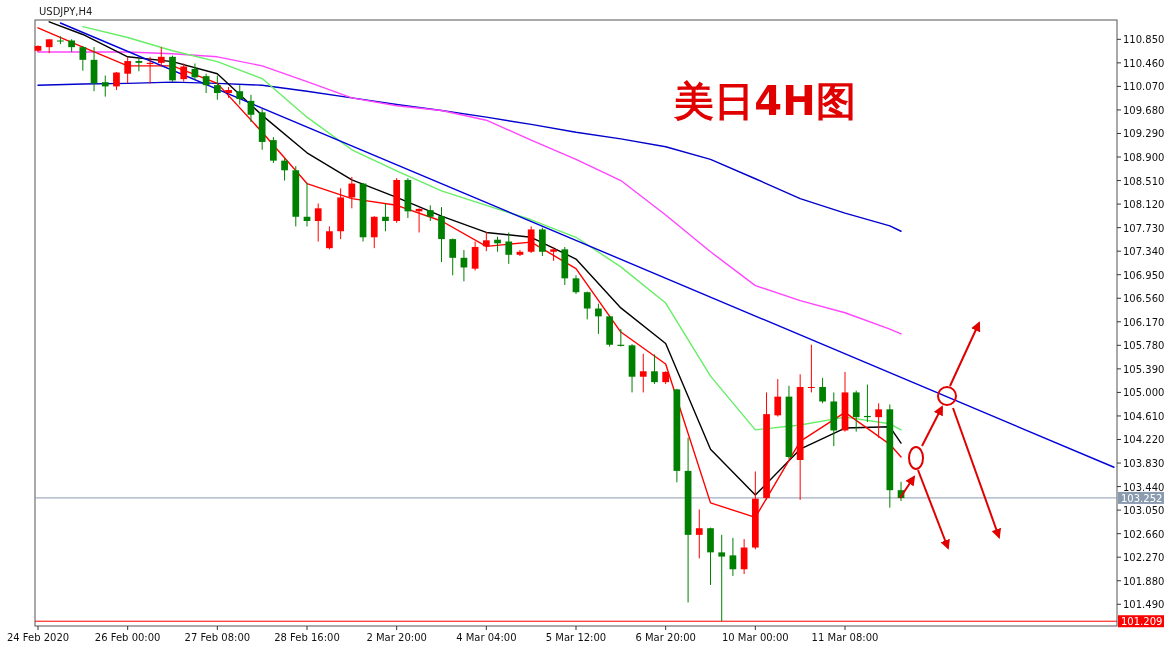 The height and width of the screenshot is (650, 1170). Describe the element at coordinates (1144, 346) in the screenshot. I see `y-tick-label: 105.780` at that location.